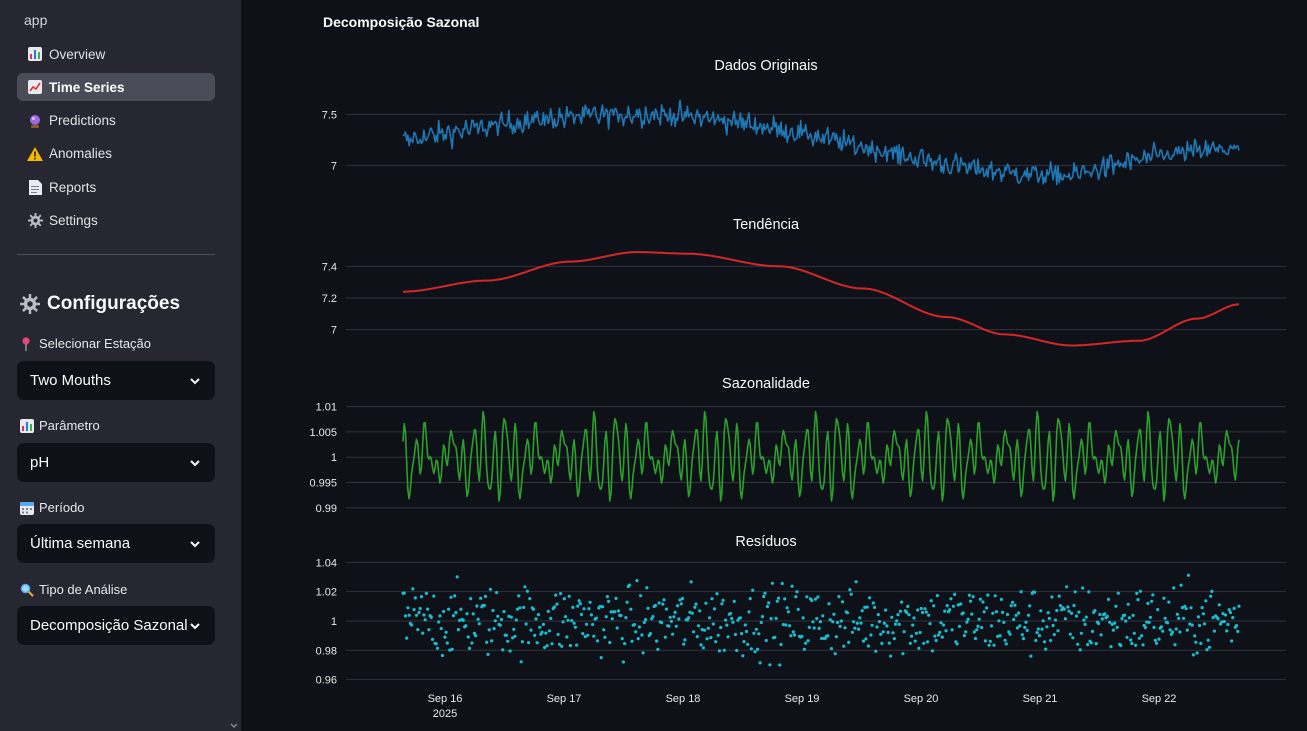 The image size is (1307, 731). I want to click on parameter-select: pH, so click(116, 462).